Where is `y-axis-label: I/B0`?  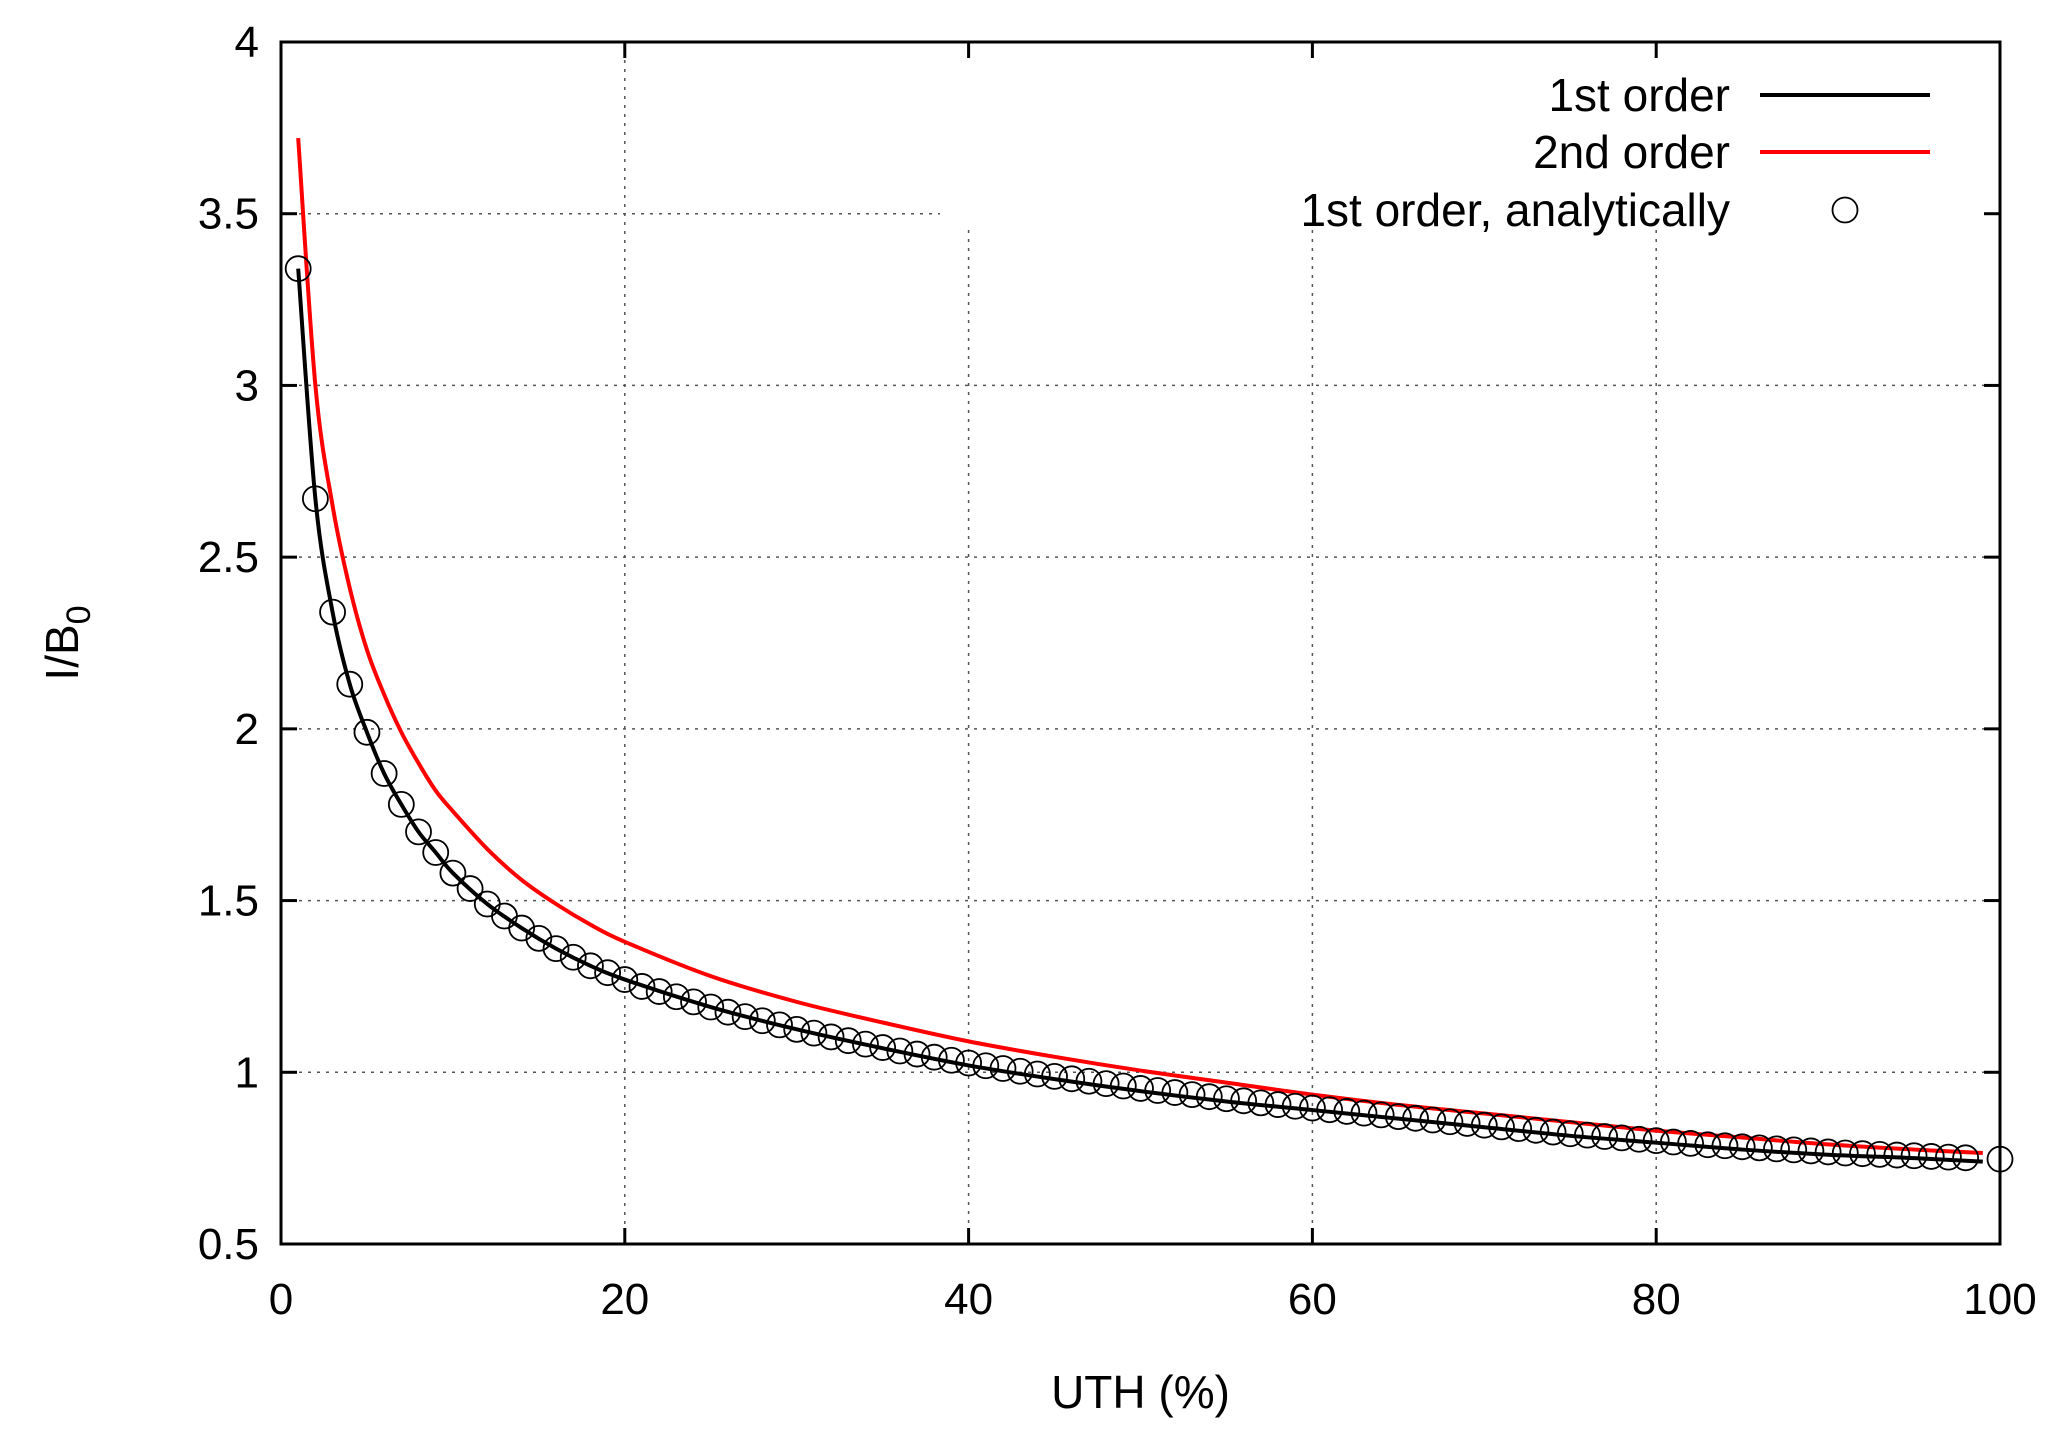
y-axis-label: I/B0 is located at coordinates (67, 642).